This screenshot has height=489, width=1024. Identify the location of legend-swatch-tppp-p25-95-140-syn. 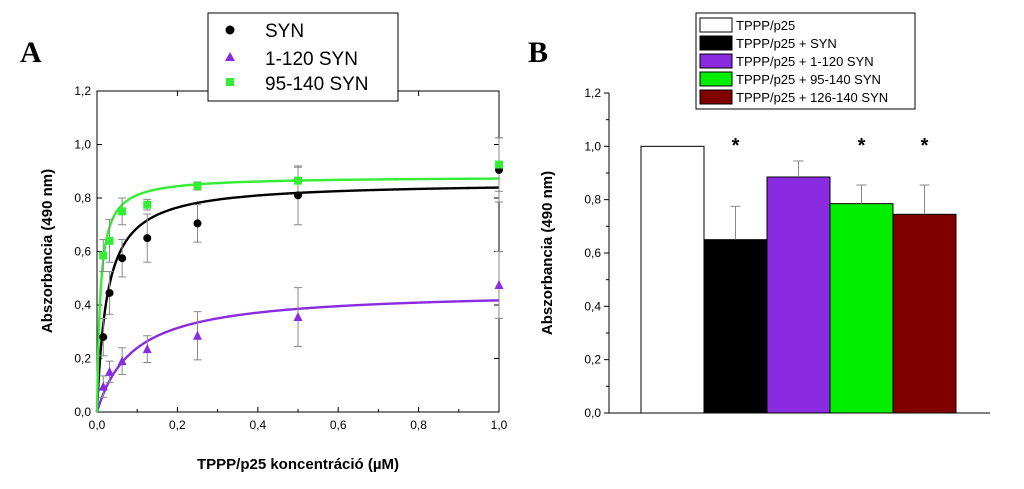
(716, 79).